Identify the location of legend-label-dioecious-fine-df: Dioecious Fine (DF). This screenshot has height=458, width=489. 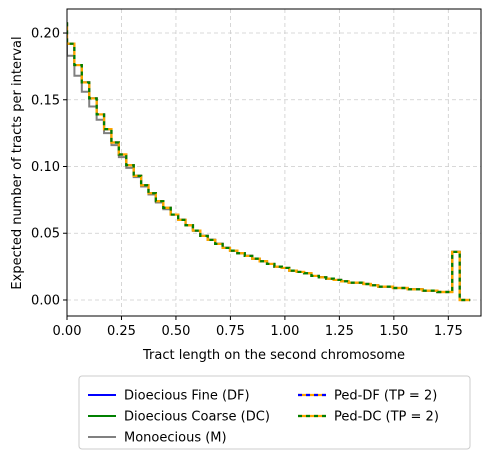
(187, 396).